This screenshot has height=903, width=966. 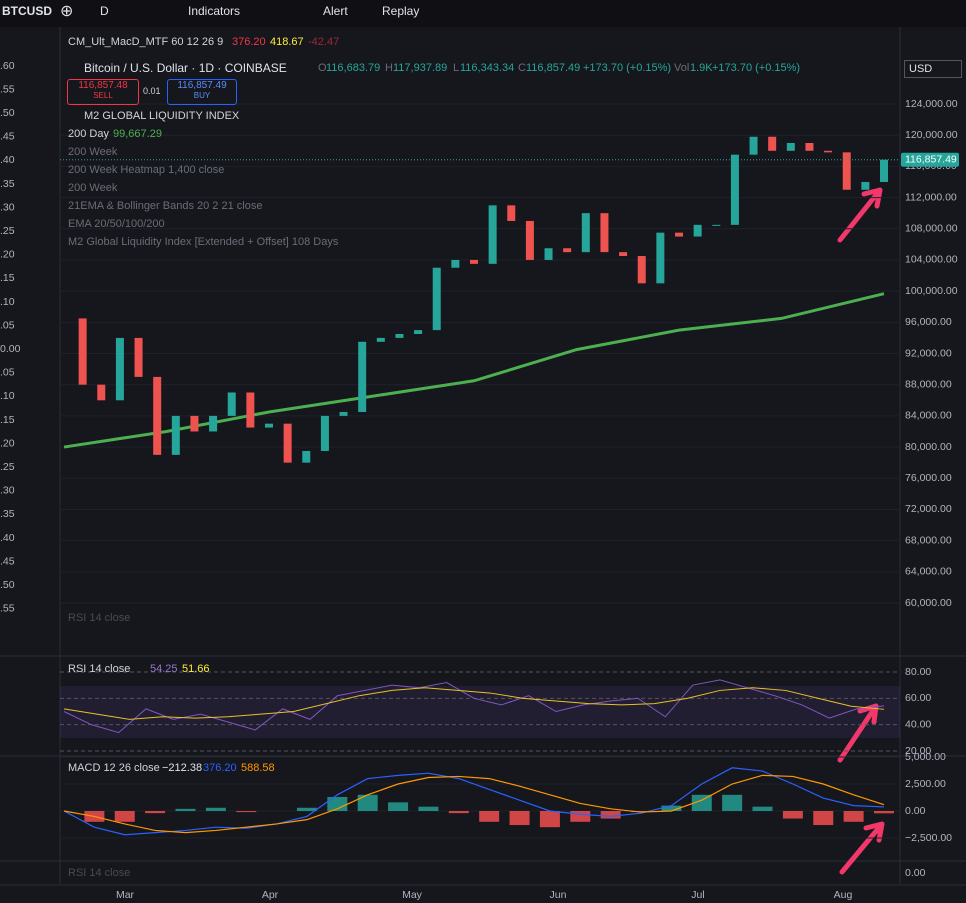 I want to click on y-tick-label: 76,000.00, so click(x=928, y=478).